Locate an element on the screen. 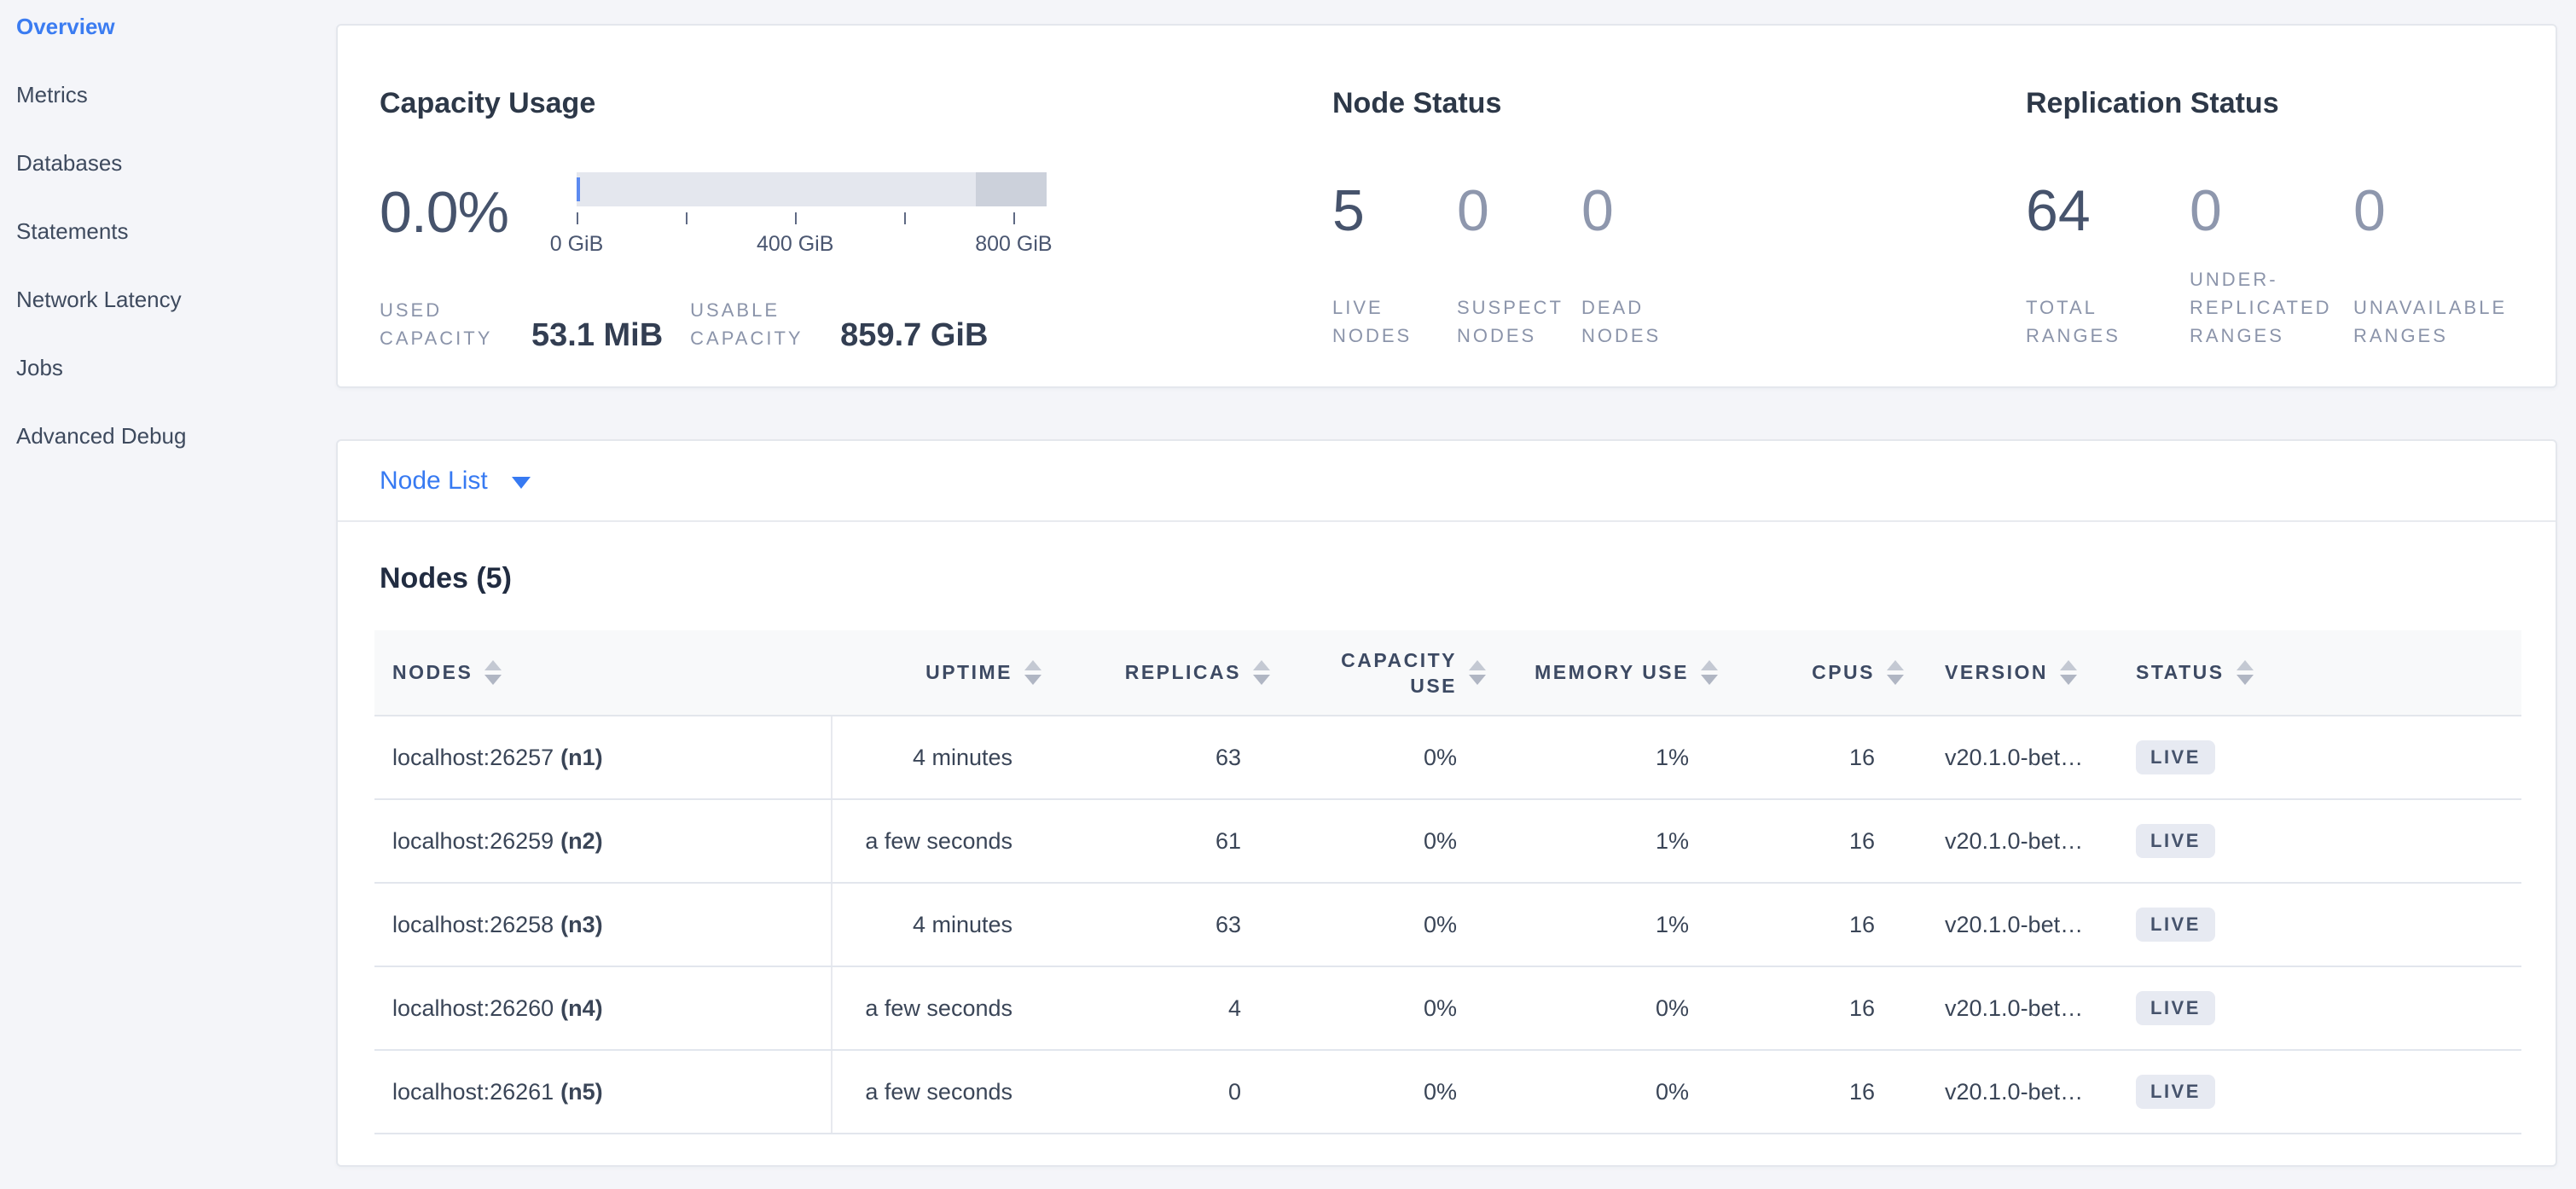 The image size is (2576, 1189). dead-nodes-label: DEAD NODES is located at coordinates (1621, 321).